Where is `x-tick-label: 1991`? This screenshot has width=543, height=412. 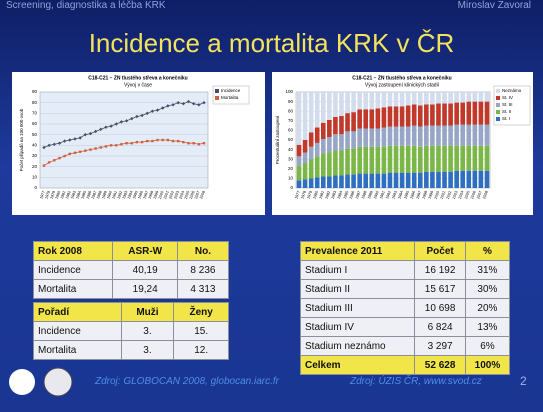
x-tick-label: 1991 is located at coordinates (382, 194).